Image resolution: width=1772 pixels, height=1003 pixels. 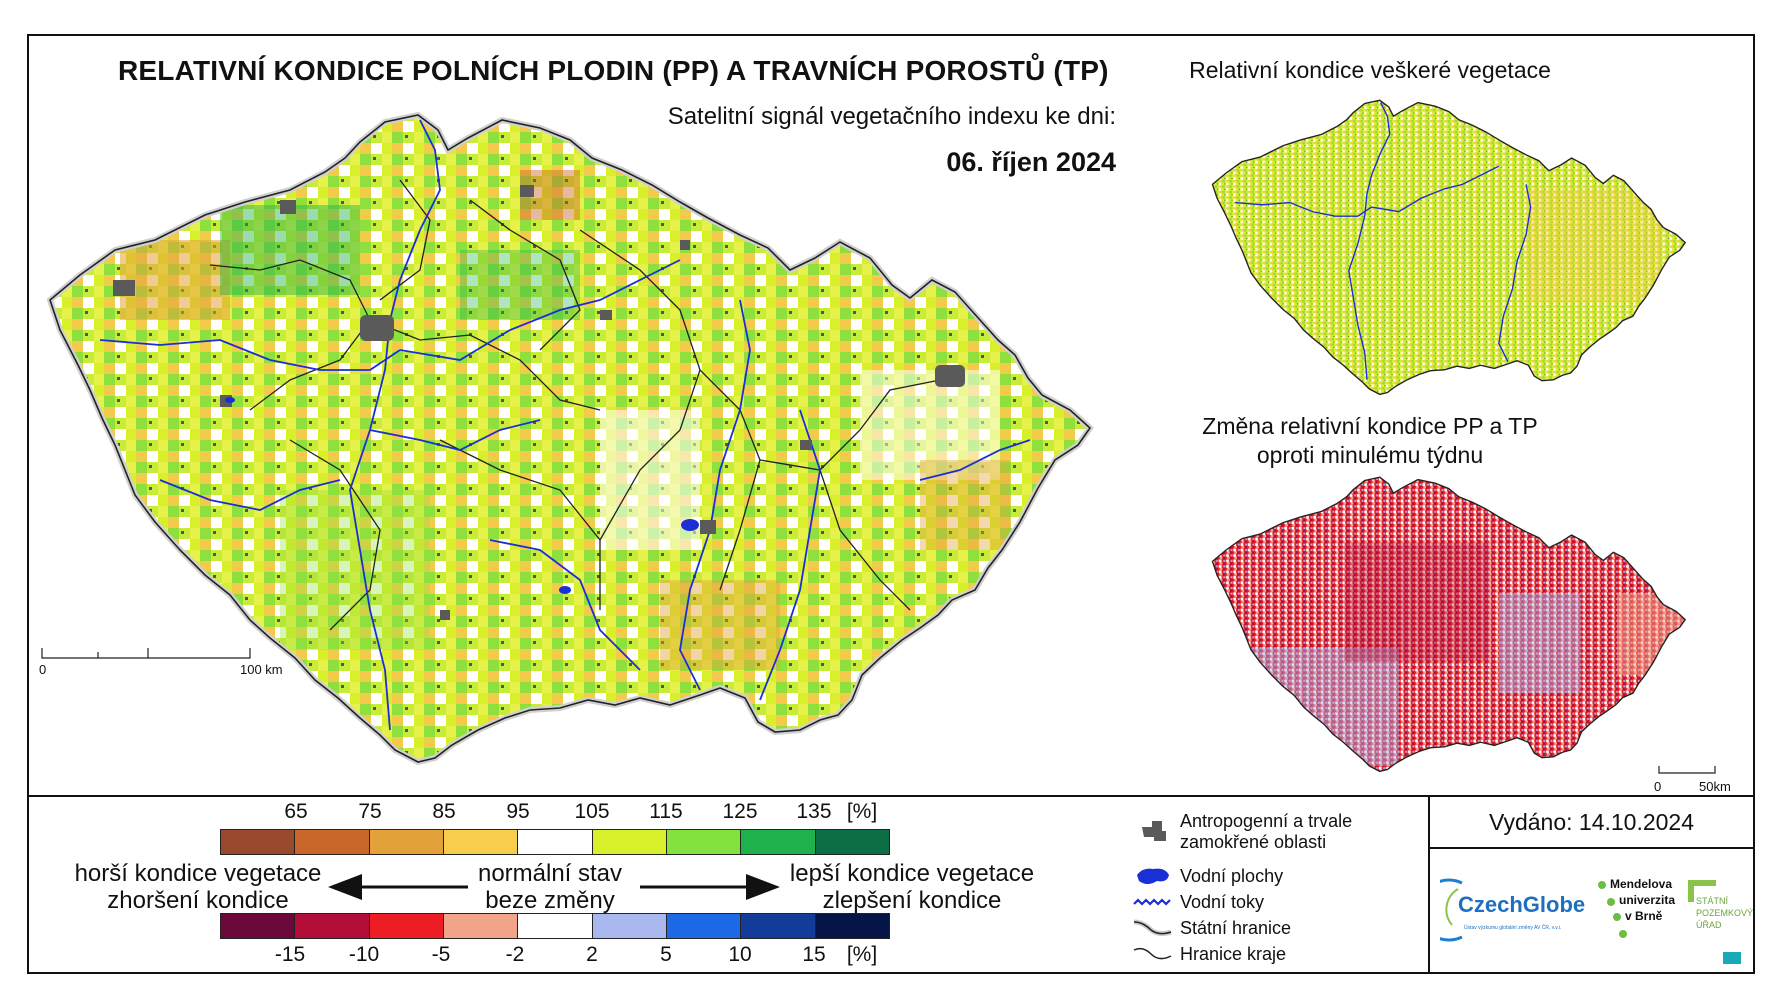 I want to click on left-arrow-icon, so click(x=398, y=887).